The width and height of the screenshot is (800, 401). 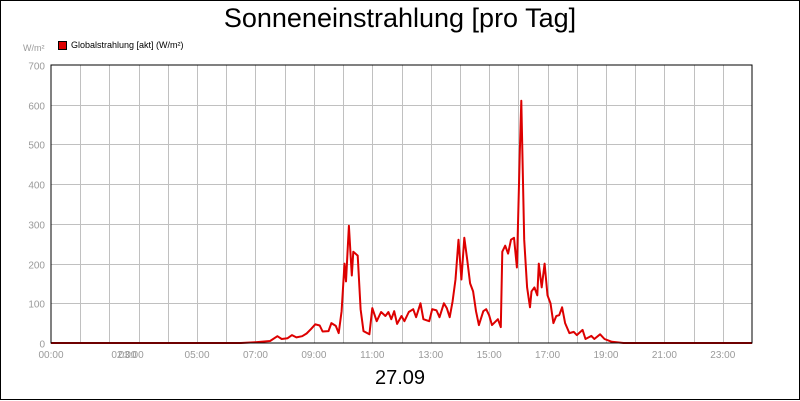 What do you see at coordinates (36, 305) in the screenshot?
I see `y-tick-label: 100` at bounding box center [36, 305].